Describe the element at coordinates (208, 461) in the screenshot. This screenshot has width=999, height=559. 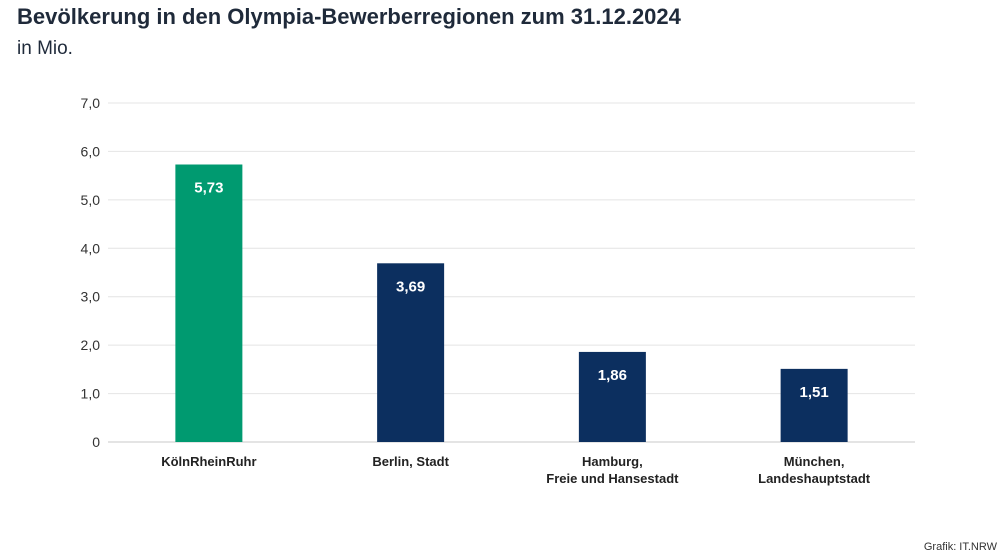
I see `x-category-label: KölnRheinRuhr` at that location.